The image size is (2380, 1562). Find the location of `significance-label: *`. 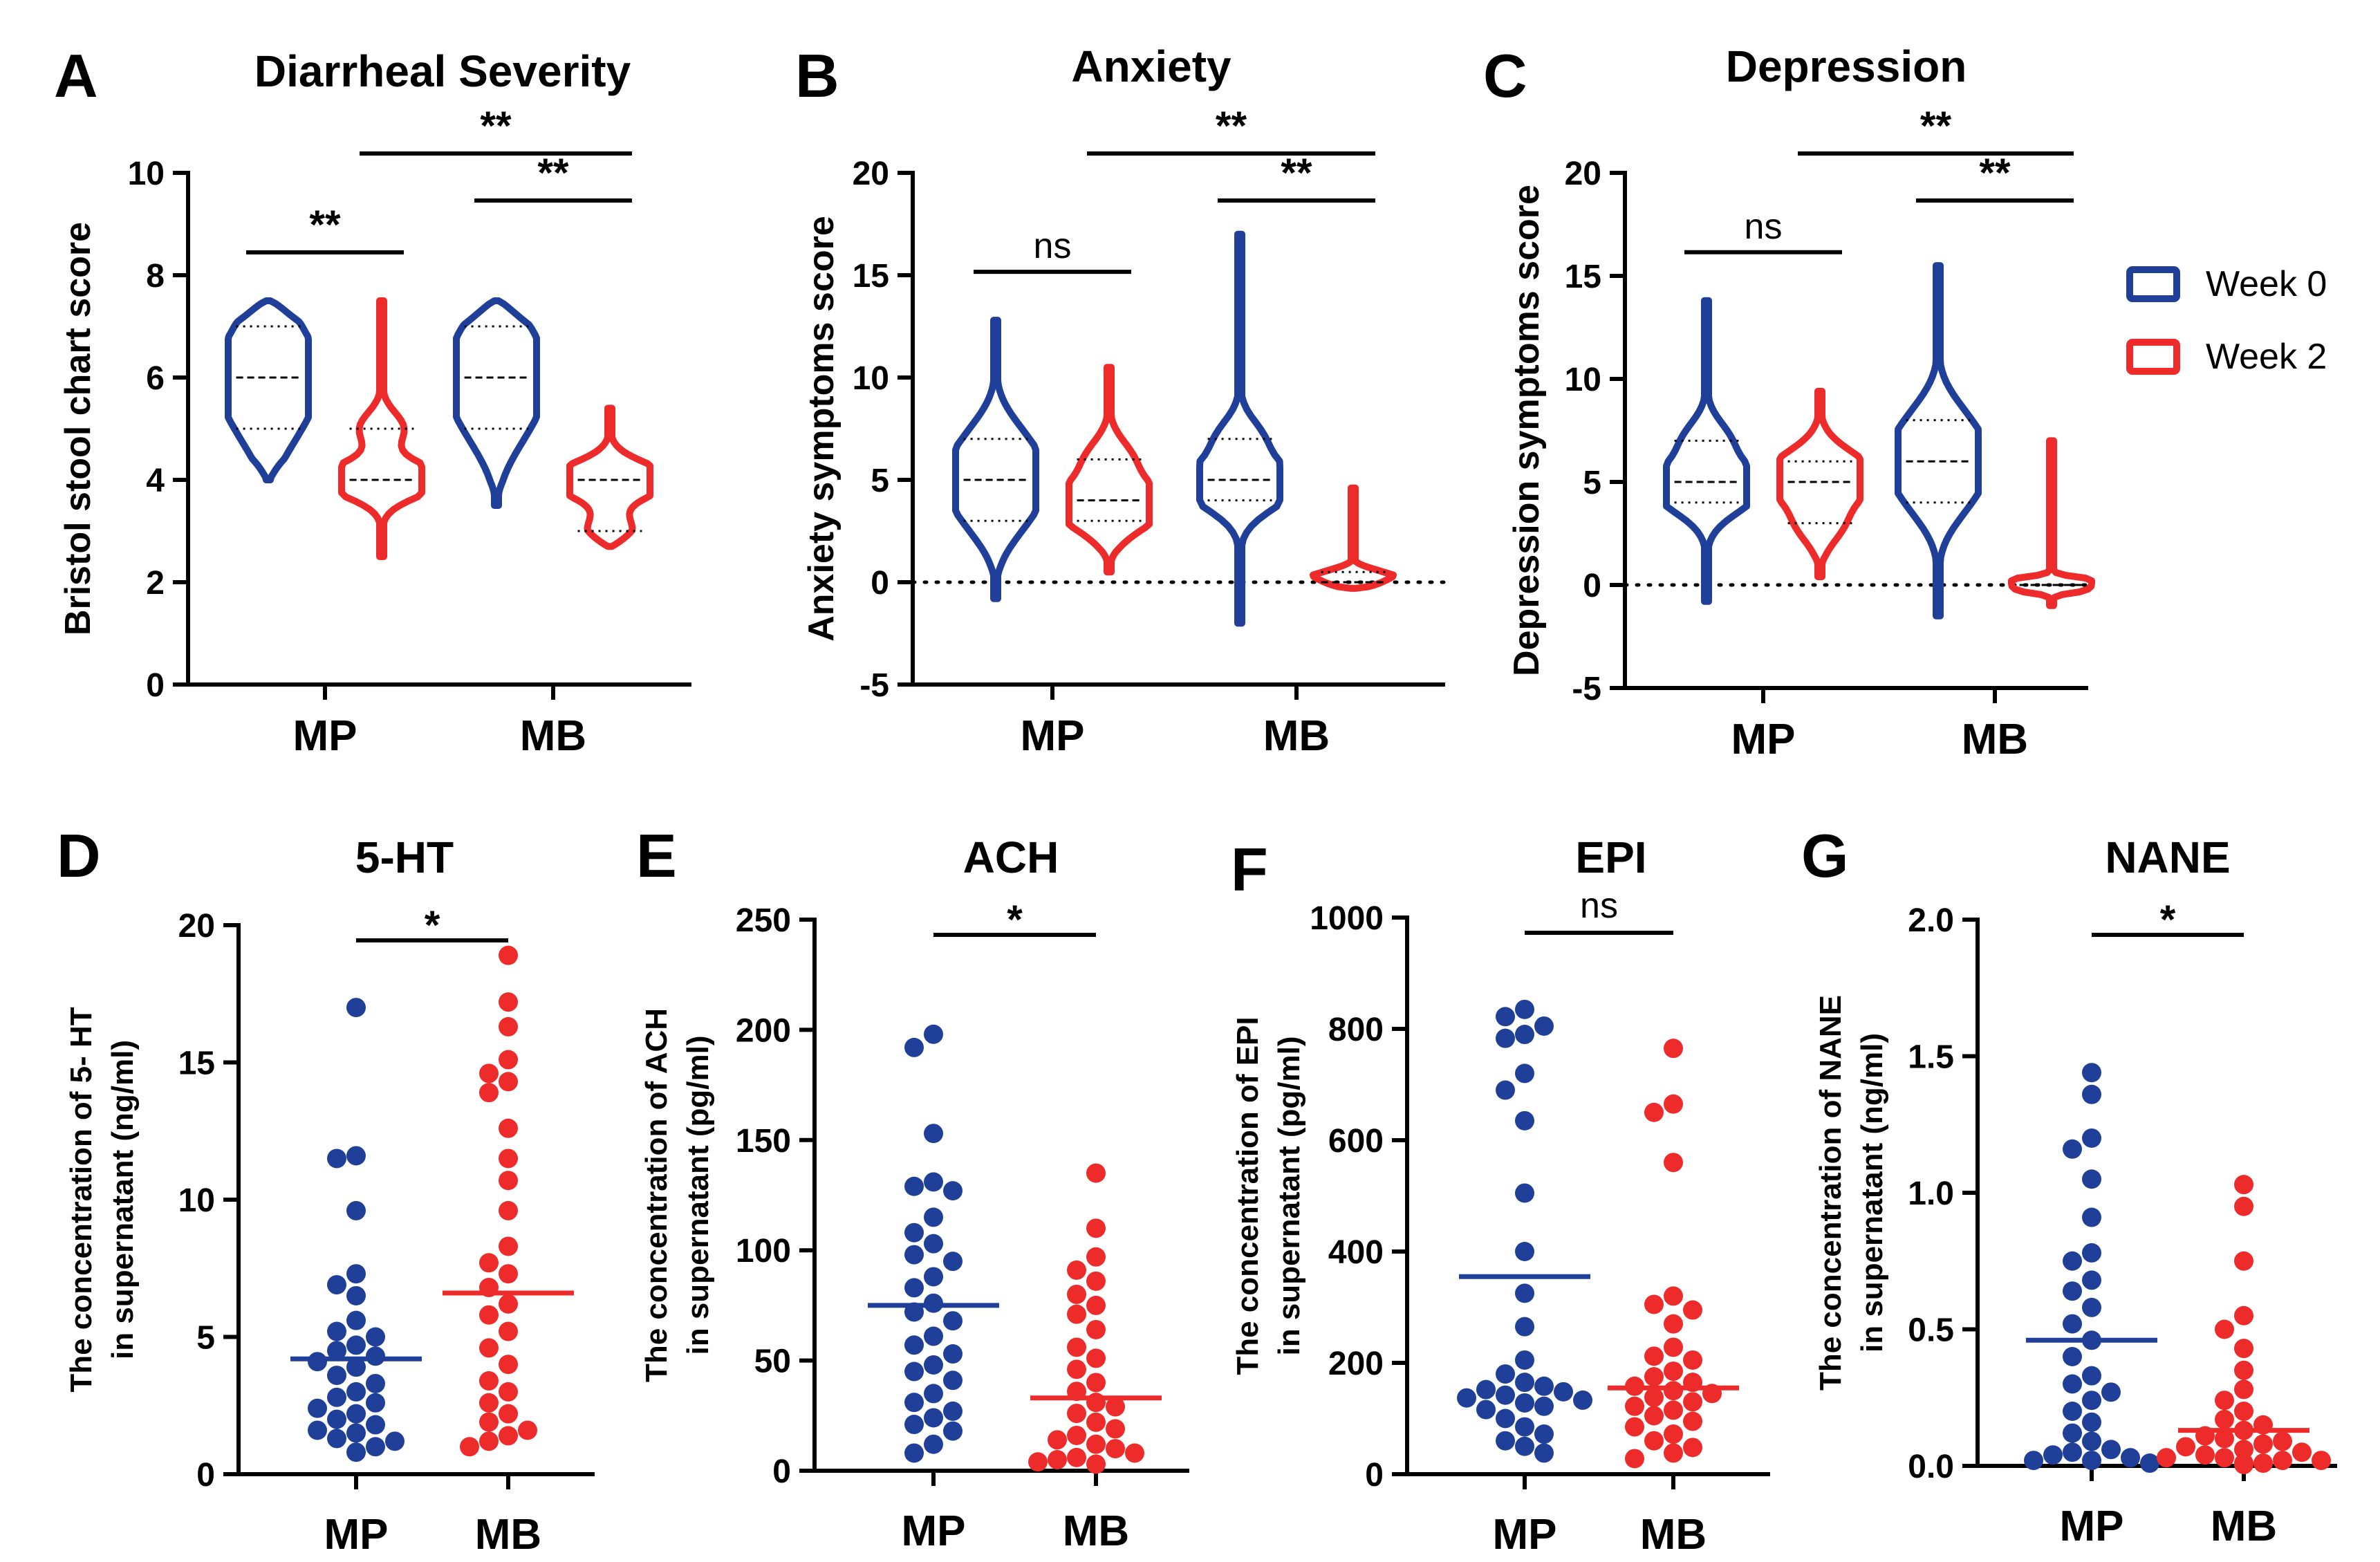

significance-label: * is located at coordinates (2168, 920).